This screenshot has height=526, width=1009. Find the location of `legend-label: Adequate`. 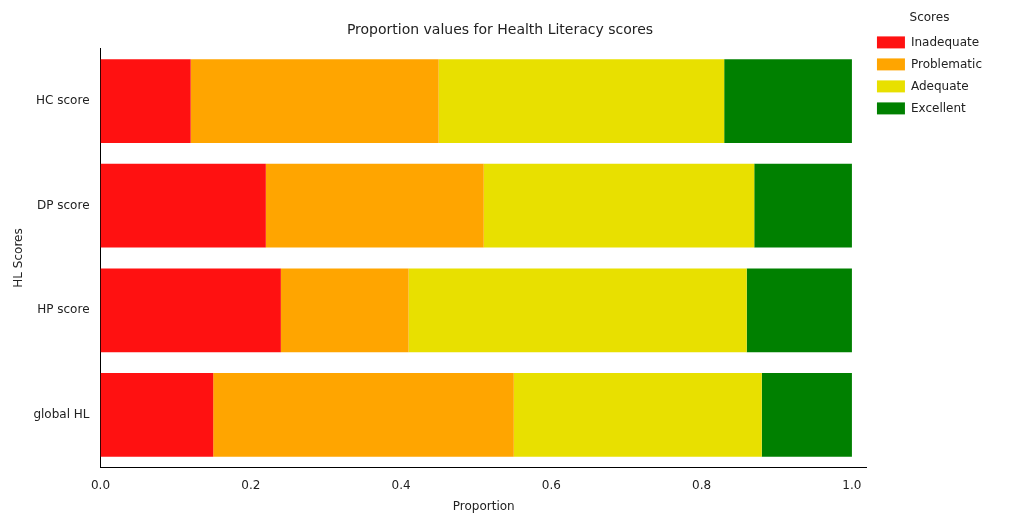

legend-label: Adequate is located at coordinates (939, 85).